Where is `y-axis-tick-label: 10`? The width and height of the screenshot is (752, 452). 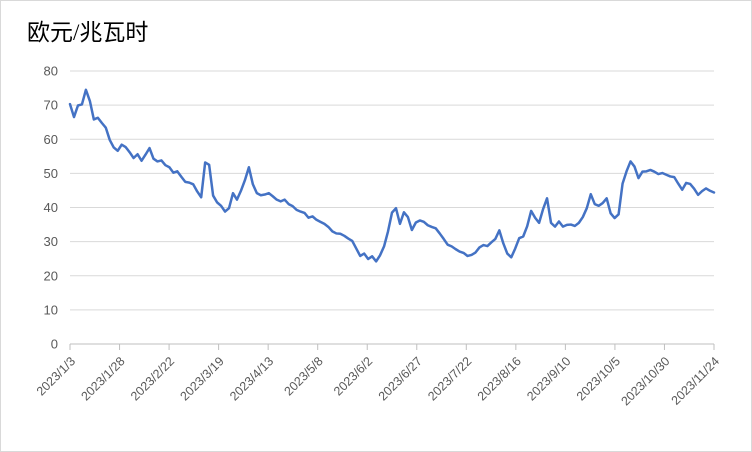
y-axis-tick-label: 10 is located at coordinates (51, 309).